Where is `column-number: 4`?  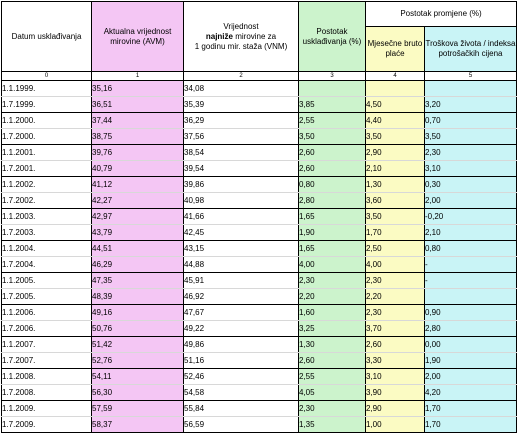 column-number: 4 is located at coordinates (395, 76).